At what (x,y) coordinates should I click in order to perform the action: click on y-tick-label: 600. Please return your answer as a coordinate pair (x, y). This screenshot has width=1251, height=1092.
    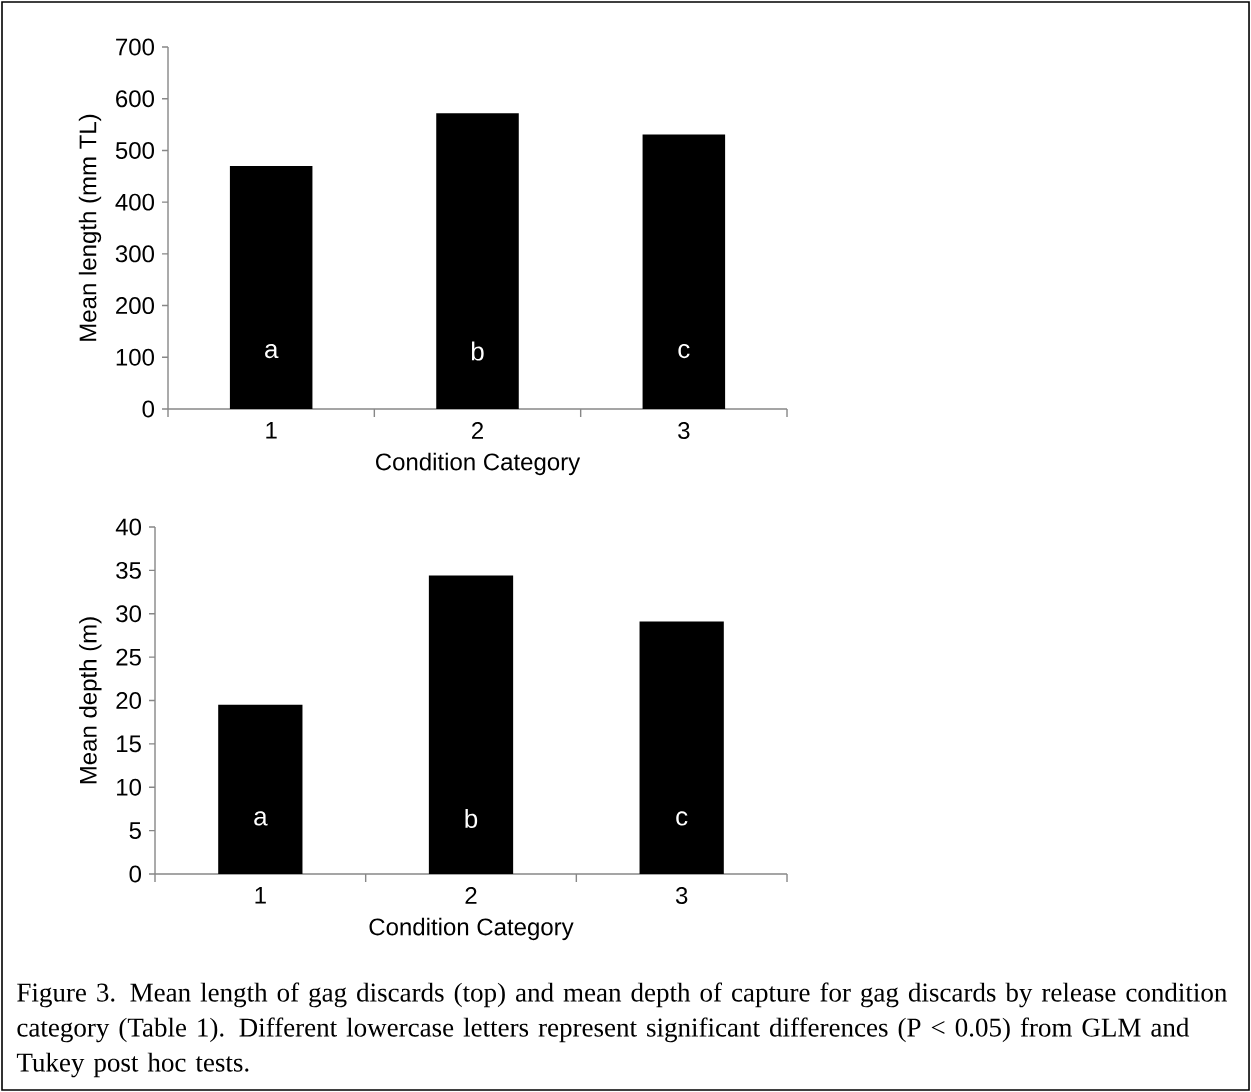
    Looking at the image, I should click on (135, 99).